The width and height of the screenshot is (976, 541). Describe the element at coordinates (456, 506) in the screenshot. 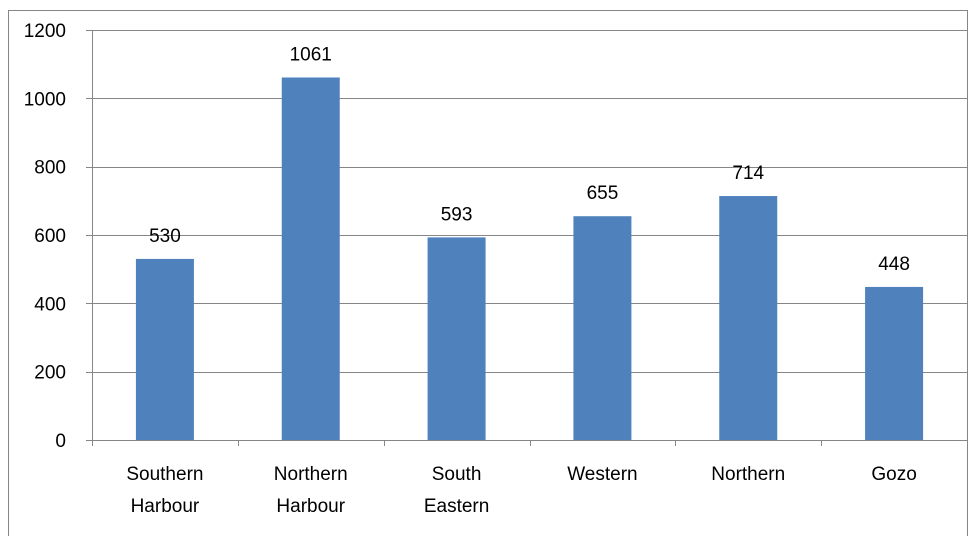

I see `x-tick-label: Eastern` at that location.